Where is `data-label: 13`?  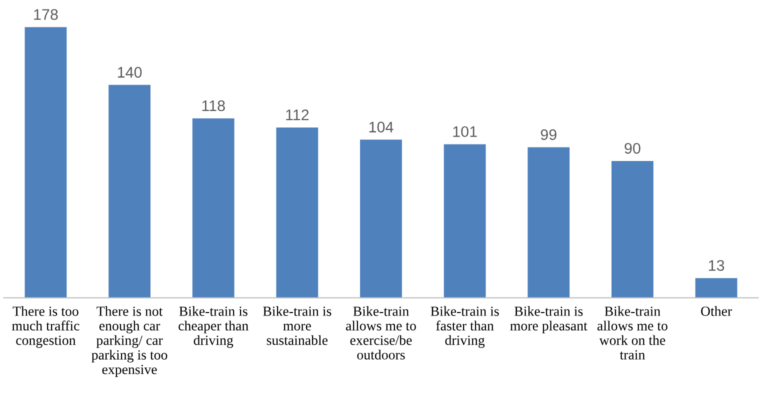 data-label: 13 is located at coordinates (716, 265).